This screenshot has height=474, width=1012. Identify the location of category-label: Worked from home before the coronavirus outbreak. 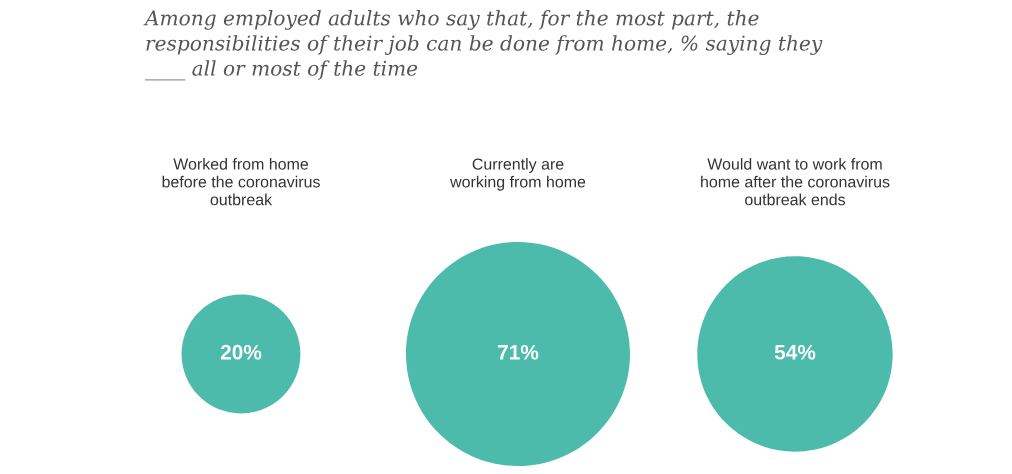
(241, 182).